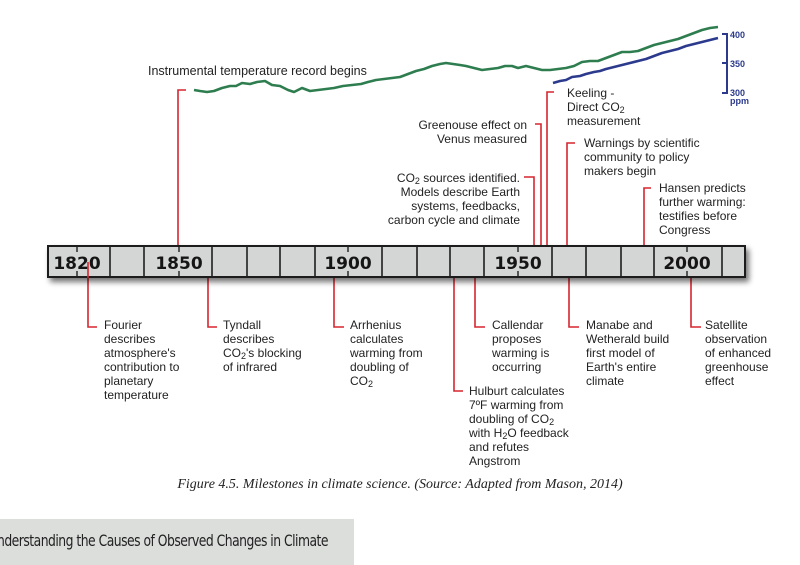 The height and width of the screenshot is (565, 800). I want to click on label-callendar: Callendar proposes warming is occurring, so click(521, 346).